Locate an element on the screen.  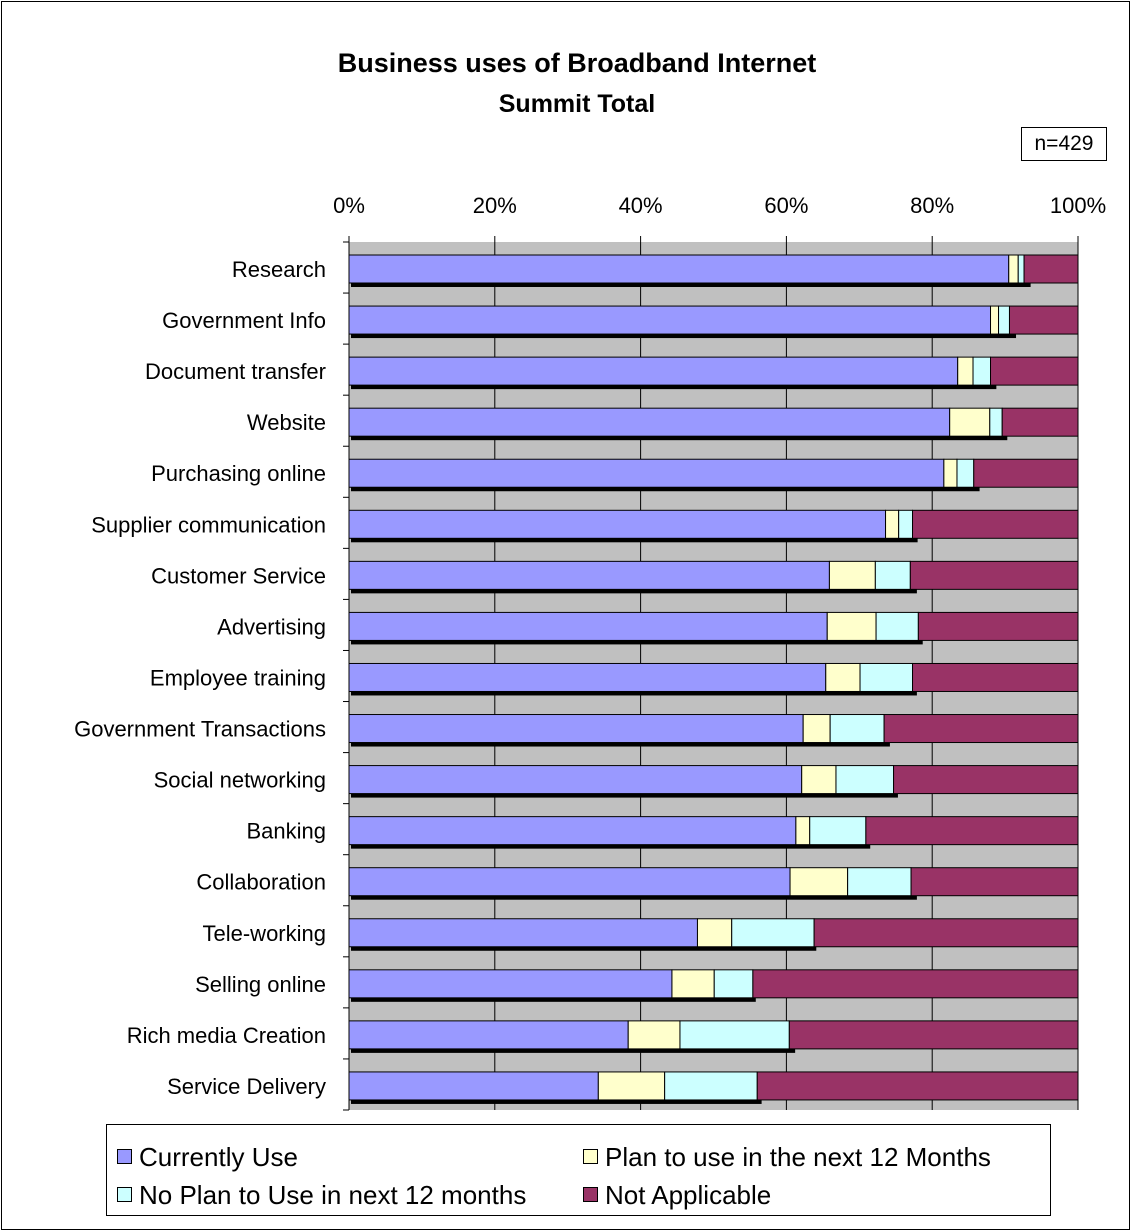
bar-banking-currently-use is located at coordinates (572, 831).